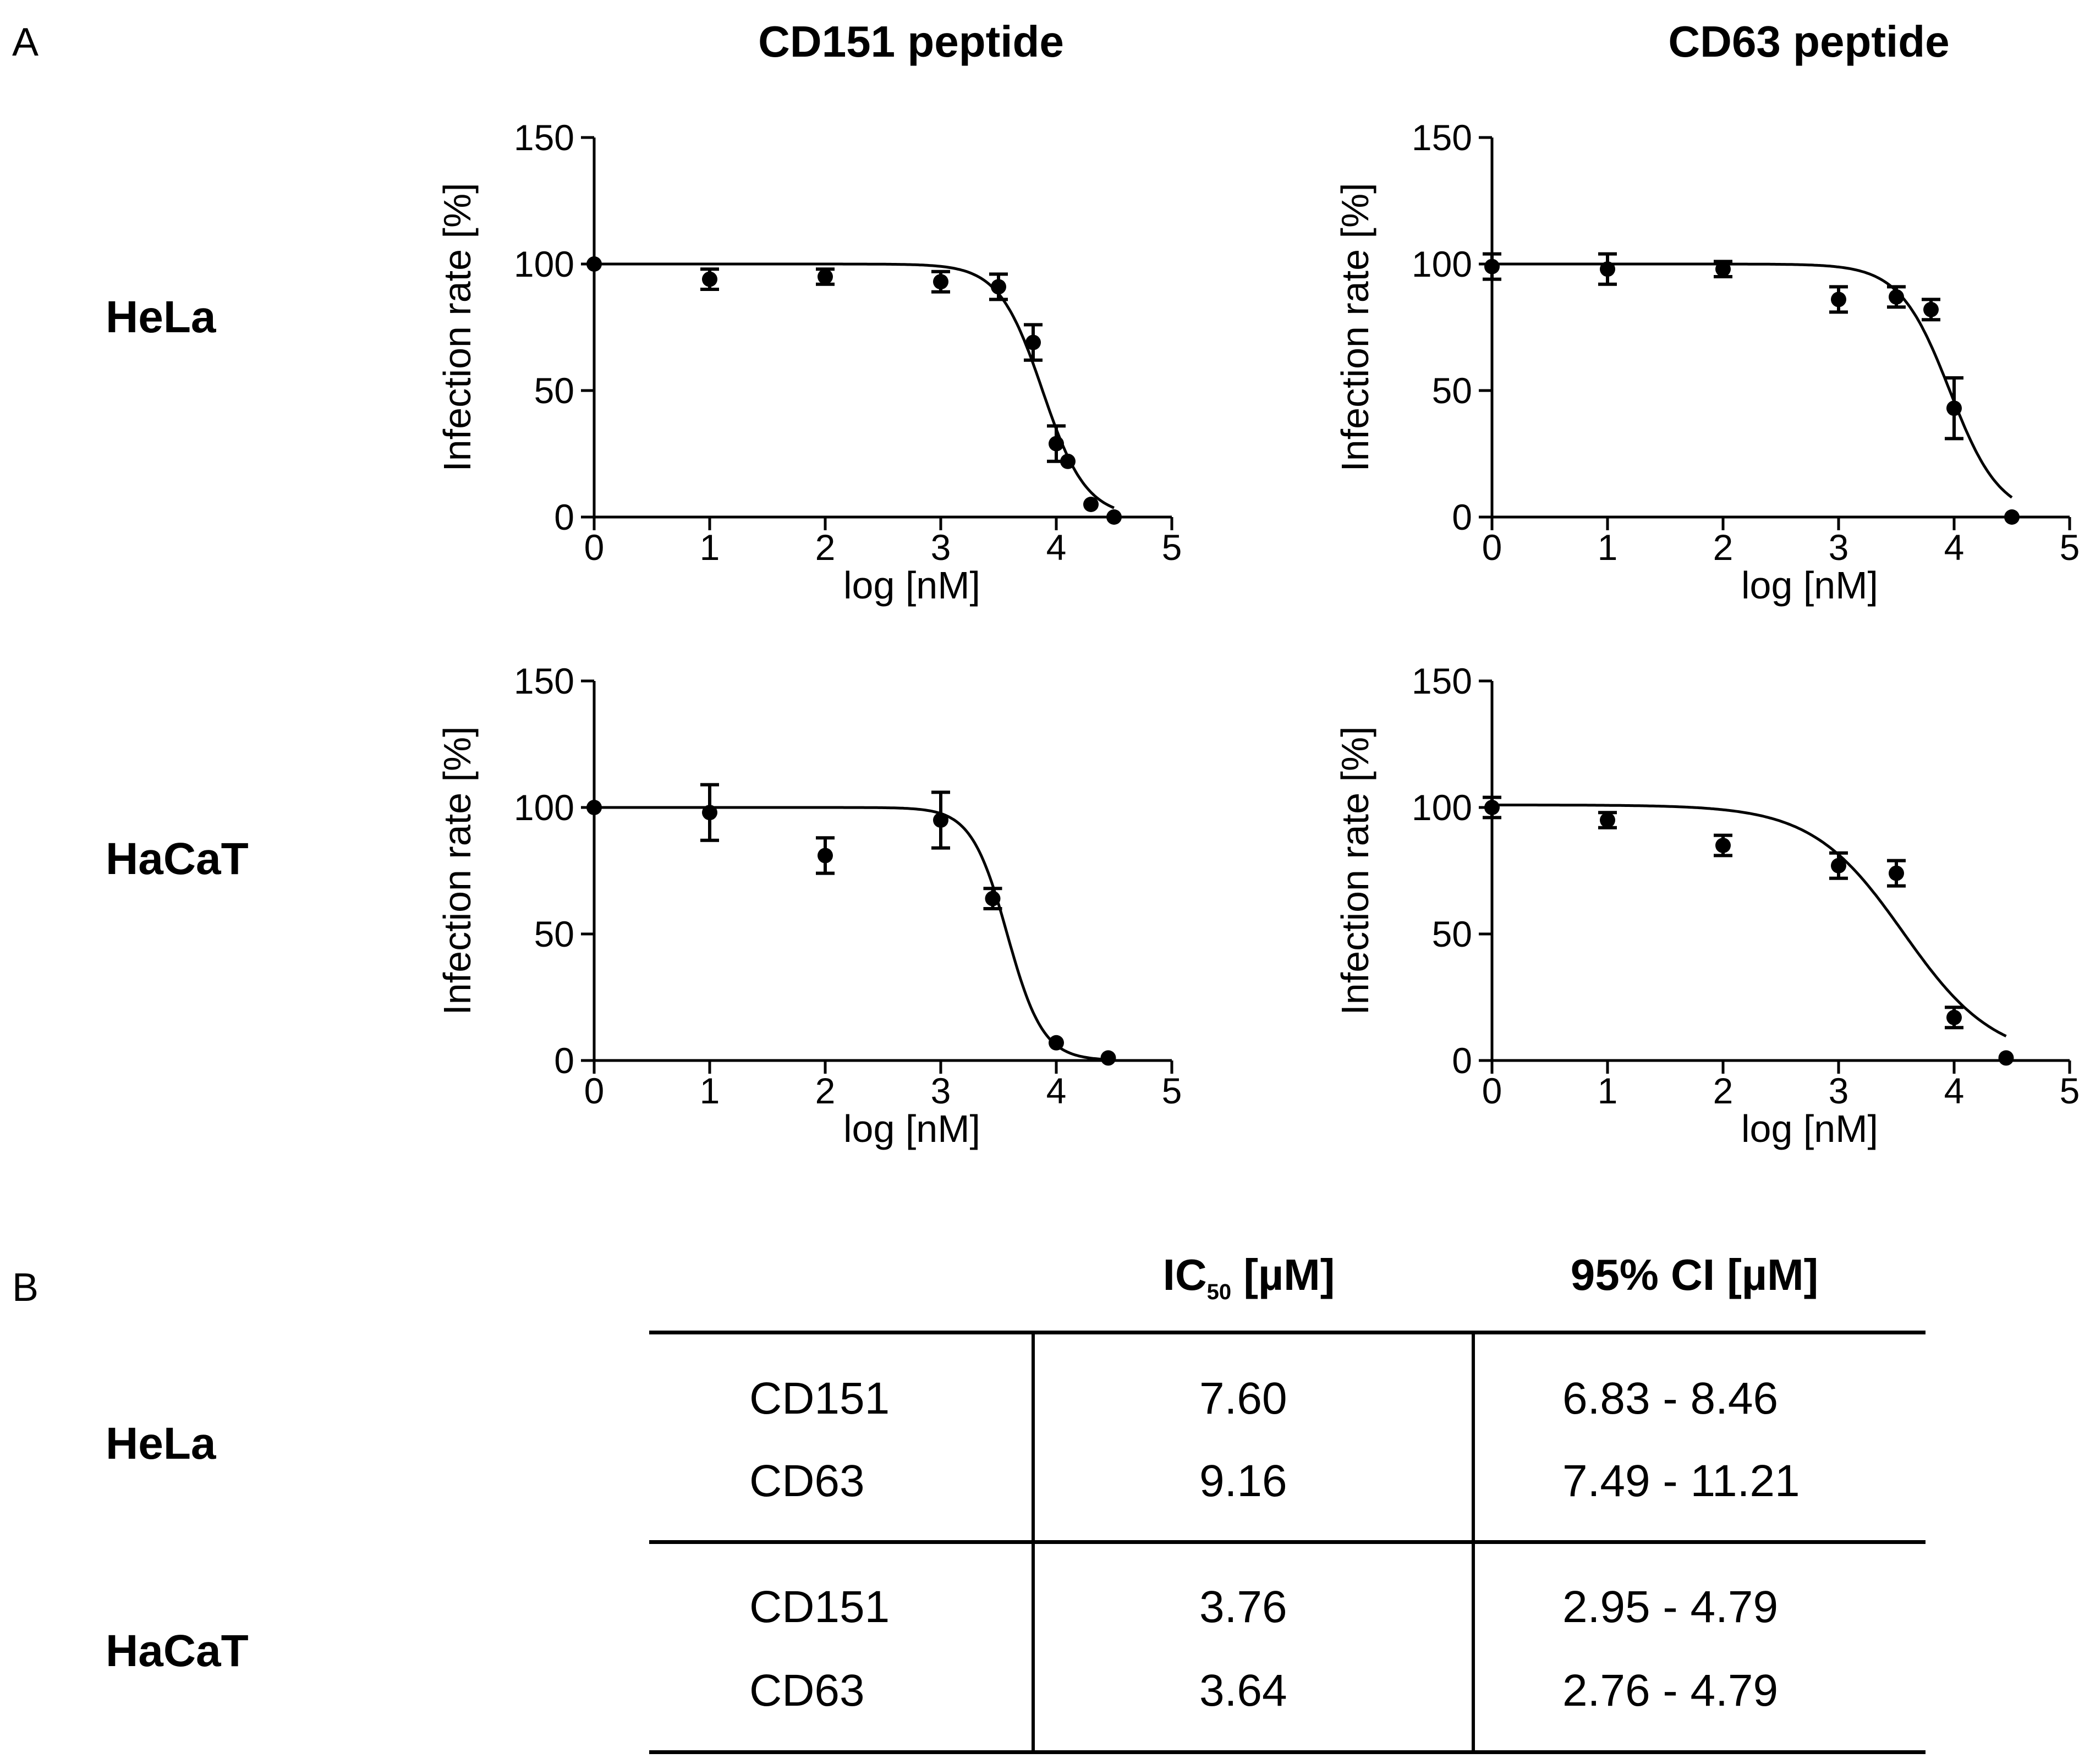  What do you see at coordinates (1243, 1398) in the screenshot?
I see `table-cell-ic50: 7.60` at bounding box center [1243, 1398].